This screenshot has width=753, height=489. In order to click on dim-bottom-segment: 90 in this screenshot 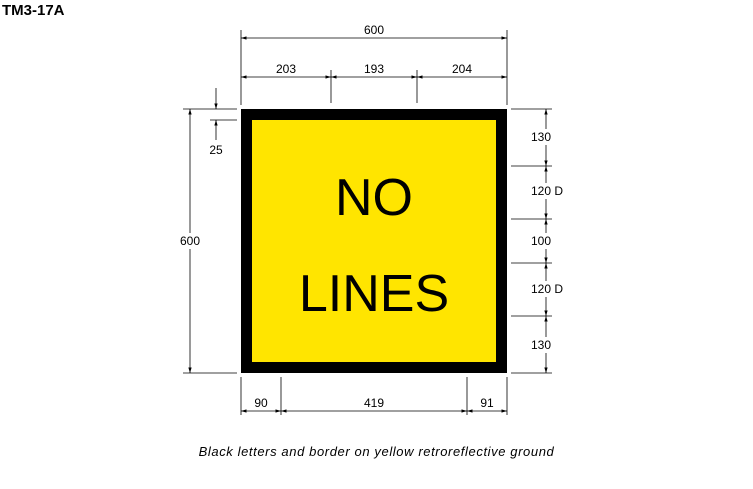, I will do `click(261, 403)`.